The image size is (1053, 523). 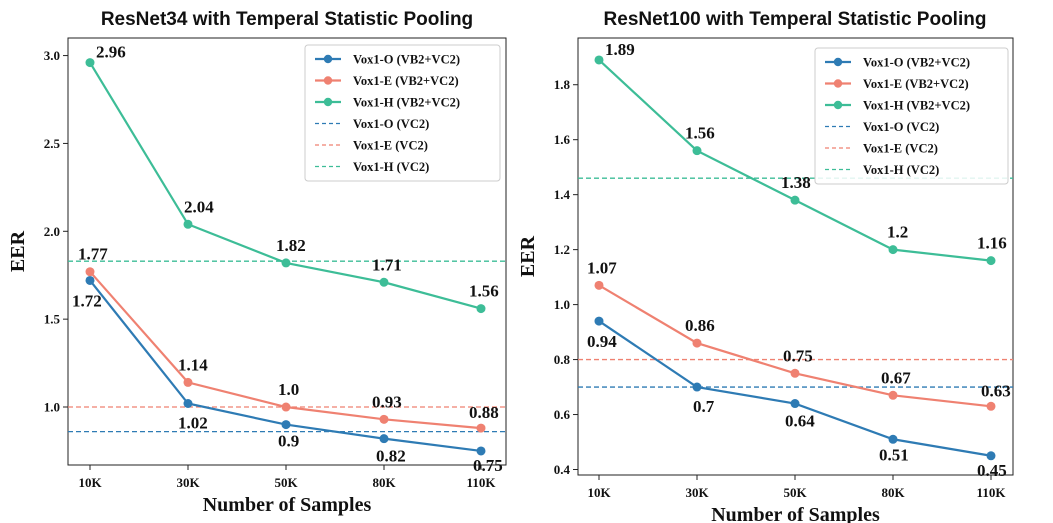 What do you see at coordinates (562, 359) in the screenshot?
I see `y-tick-label: 0.8` at bounding box center [562, 359].